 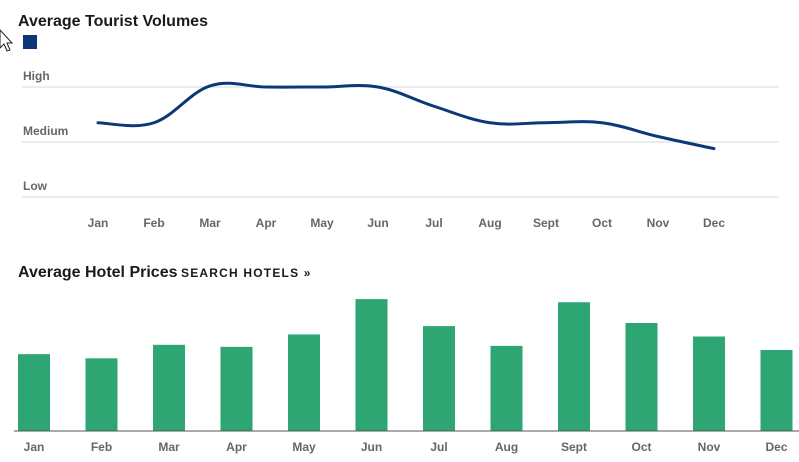 I want to click on tourist-x-axis: Jan Feb Mar Apr May Jun Jul Aug Sept Oct Nov Dec, so click(x=407, y=223).